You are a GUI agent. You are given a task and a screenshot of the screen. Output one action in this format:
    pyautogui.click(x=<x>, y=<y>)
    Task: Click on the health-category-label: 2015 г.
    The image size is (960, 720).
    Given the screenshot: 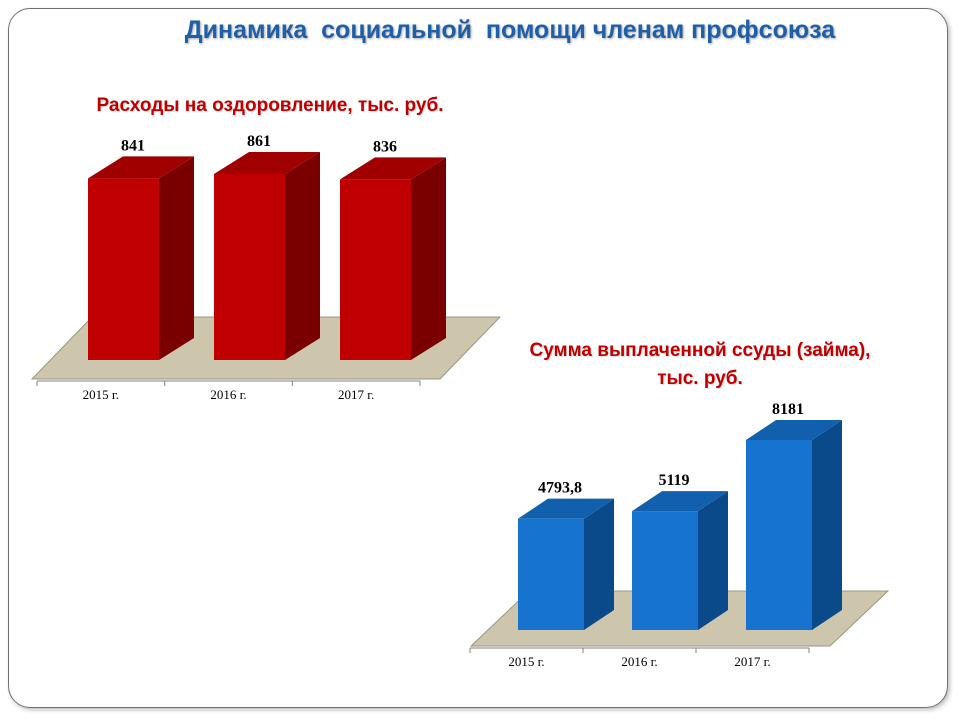 What is the action you would take?
    pyautogui.click(x=101, y=394)
    